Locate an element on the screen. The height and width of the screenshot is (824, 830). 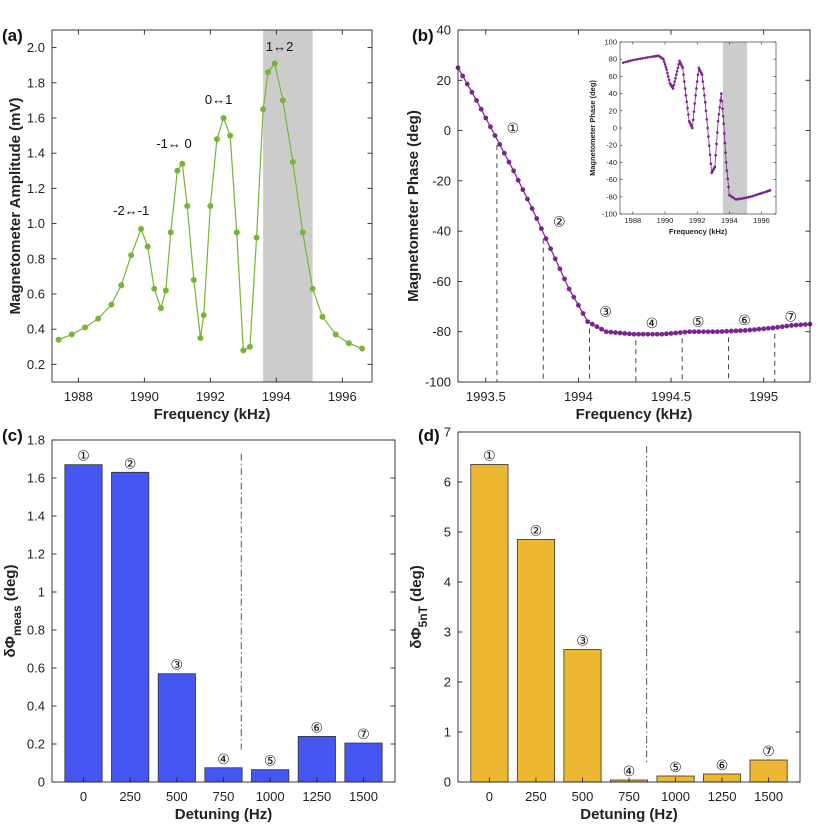
x-axis-label: Detuning (Hz) is located at coordinates (628, 814).